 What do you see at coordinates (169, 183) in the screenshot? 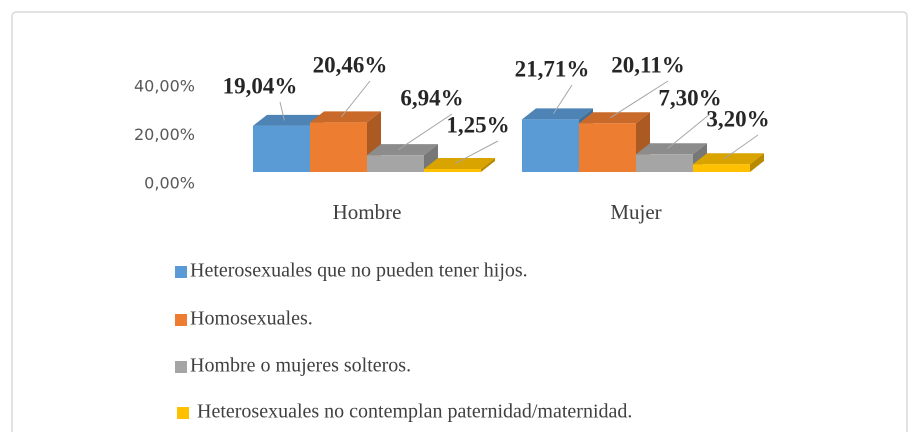
I see `y-tick-label: 0,00%` at bounding box center [169, 183].